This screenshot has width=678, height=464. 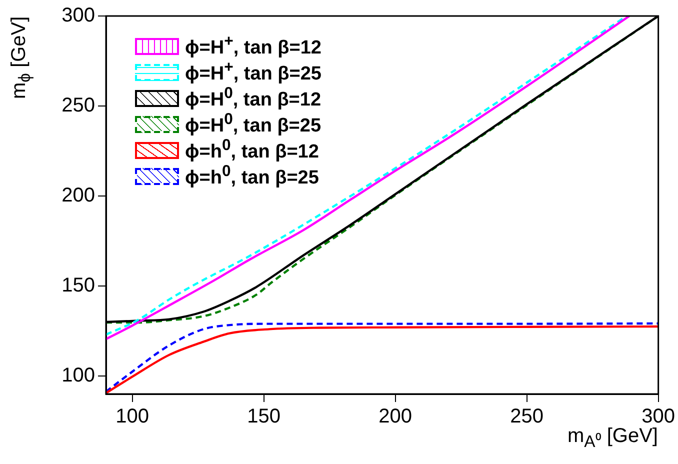 I want to click on legend-label: ϕ=H$^{0}$, tan β=25, so click(x=253, y=124).